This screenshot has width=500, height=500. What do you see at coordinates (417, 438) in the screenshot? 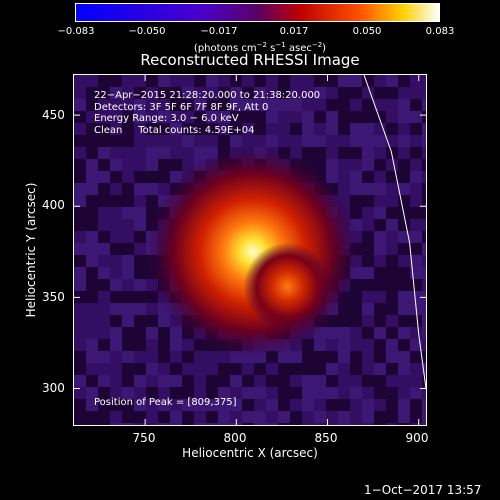
I see `x-tick-label: 900` at bounding box center [417, 438].